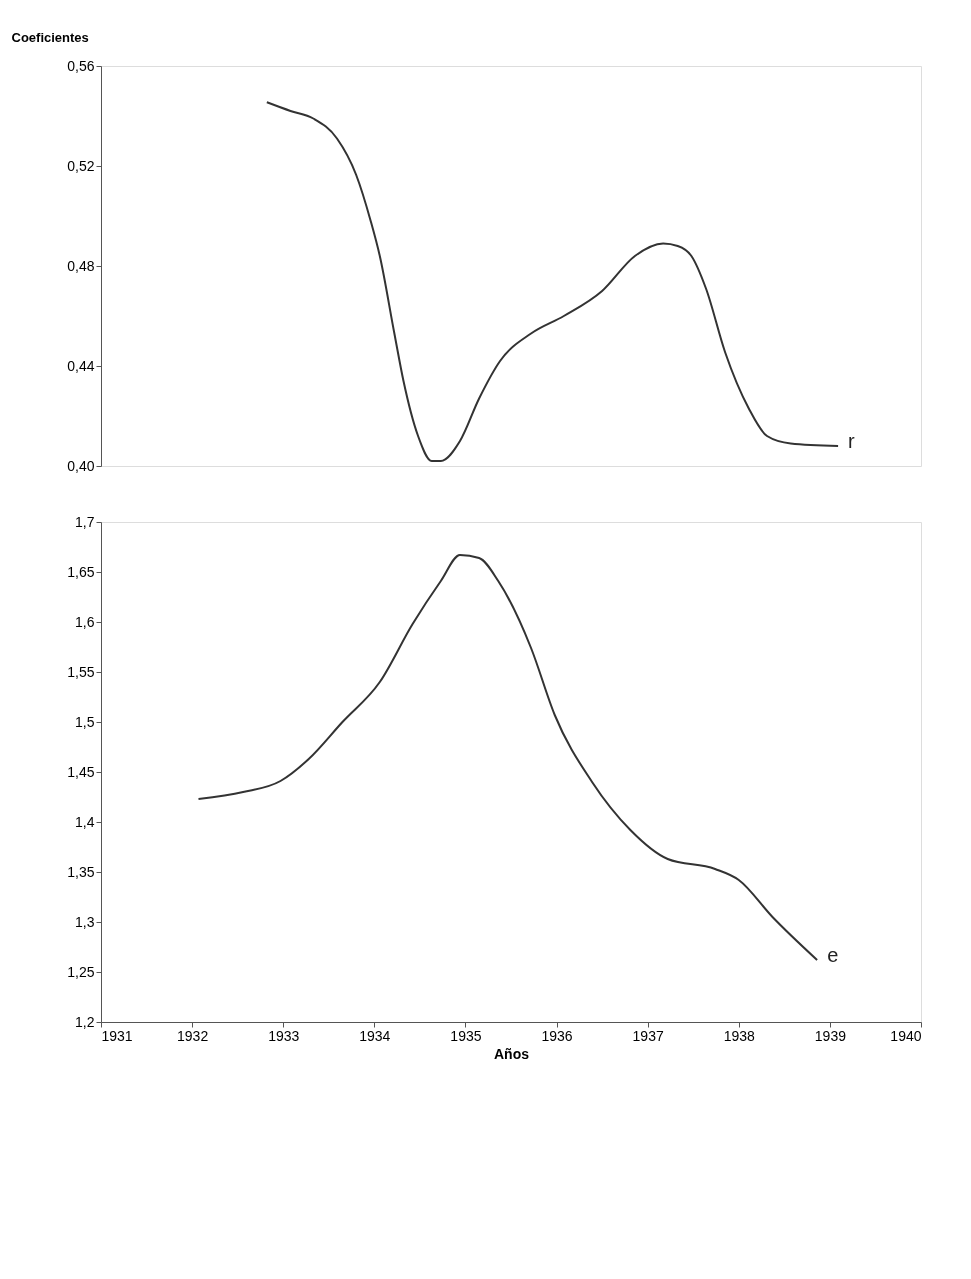 This screenshot has height=1279, width=971. Describe the element at coordinates (81, 771) in the screenshot. I see `y-tick-label: 1,45` at that location.